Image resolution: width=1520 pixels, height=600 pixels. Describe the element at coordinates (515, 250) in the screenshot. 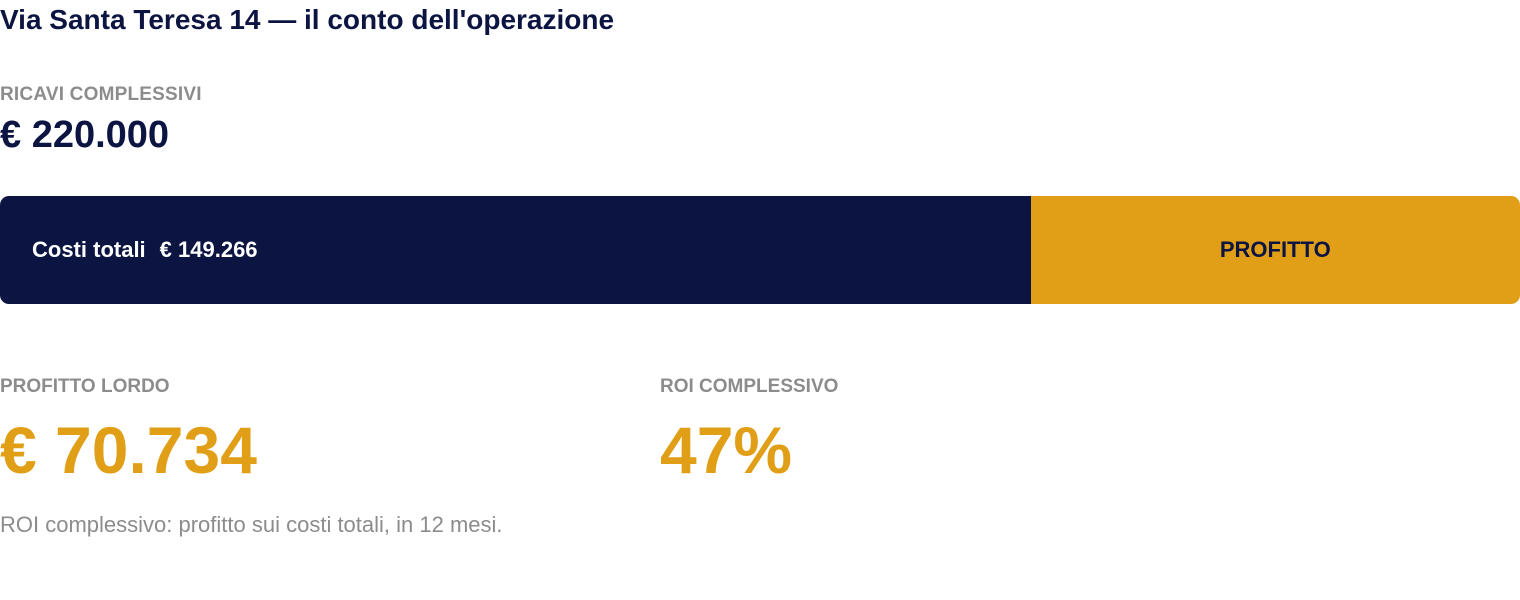

I see `costs-segment: Costi totali € 149.266` at that location.